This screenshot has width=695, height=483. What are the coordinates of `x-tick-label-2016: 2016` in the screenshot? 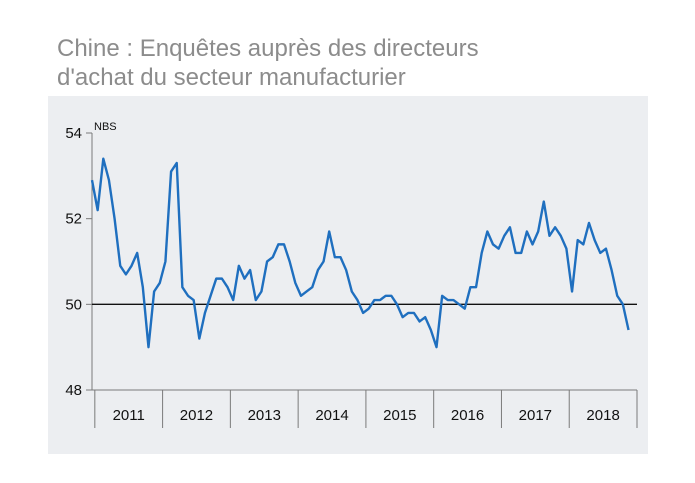 It's located at (467, 415).